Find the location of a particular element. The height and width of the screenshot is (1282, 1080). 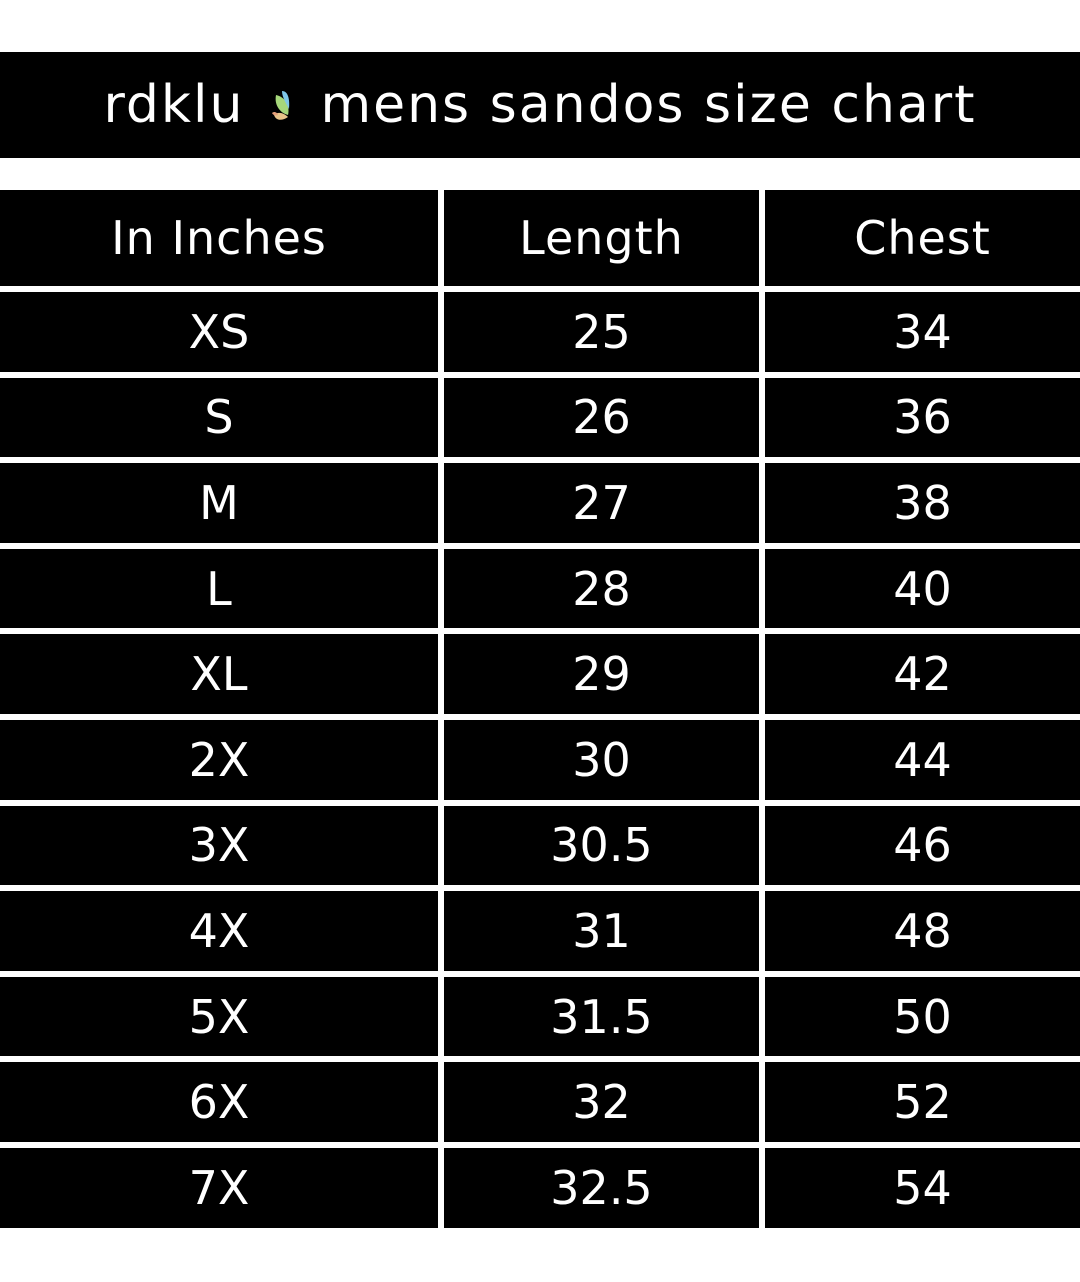

cell-length: 30.5 is located at coordinates (601, 845).